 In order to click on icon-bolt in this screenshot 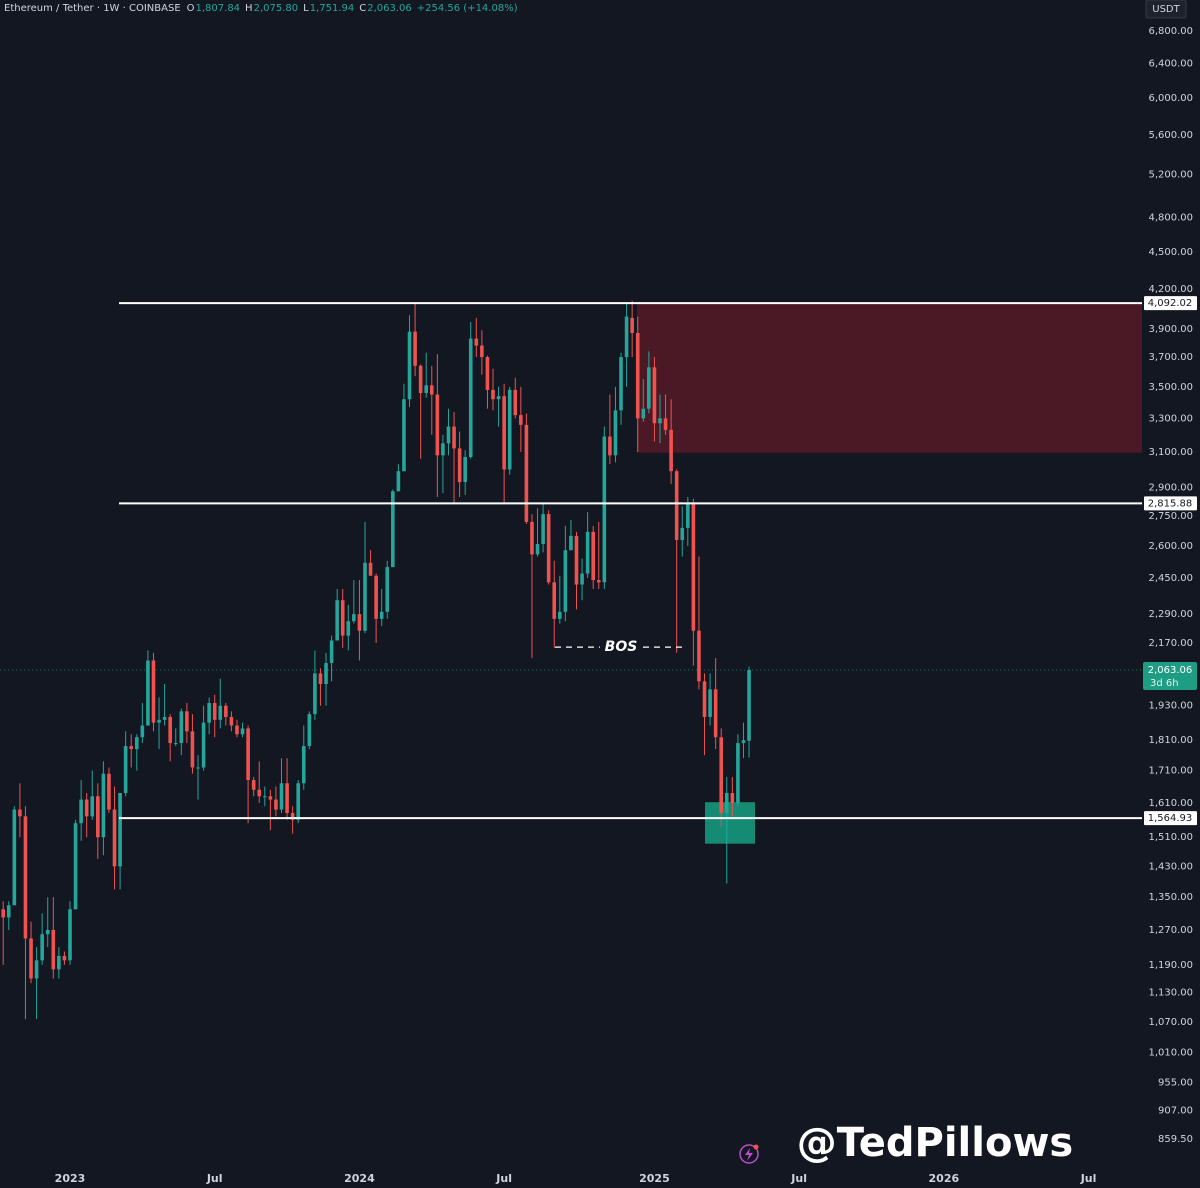, I will do `click(749, 1154)`.